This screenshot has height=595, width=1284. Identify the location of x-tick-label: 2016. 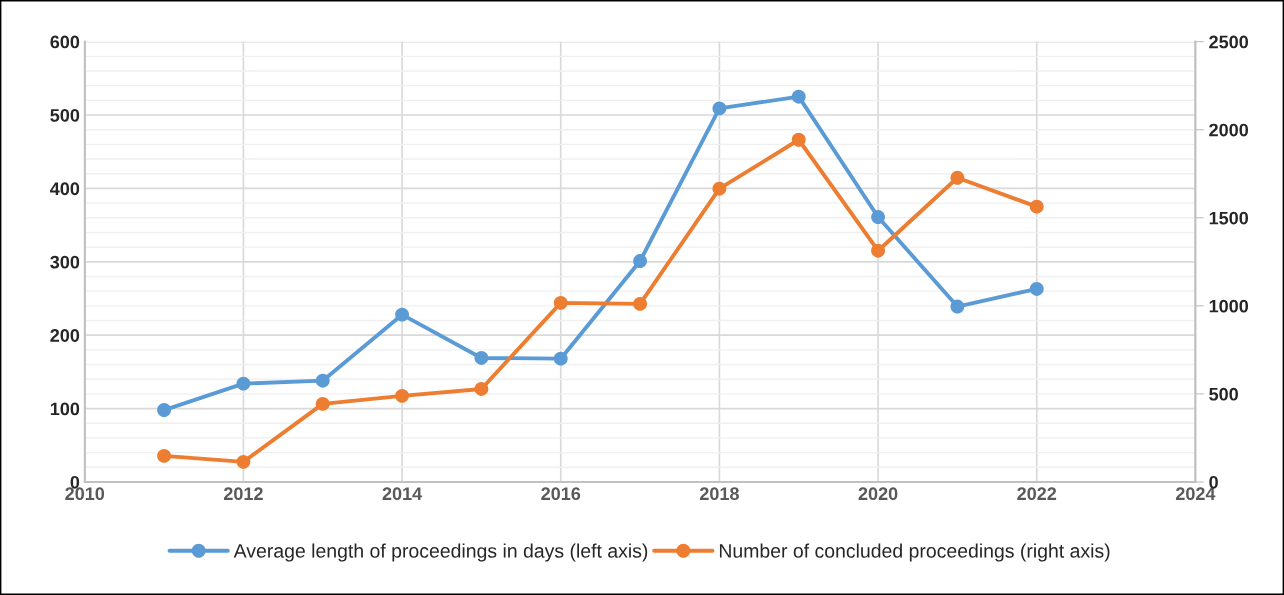
(561, 494).